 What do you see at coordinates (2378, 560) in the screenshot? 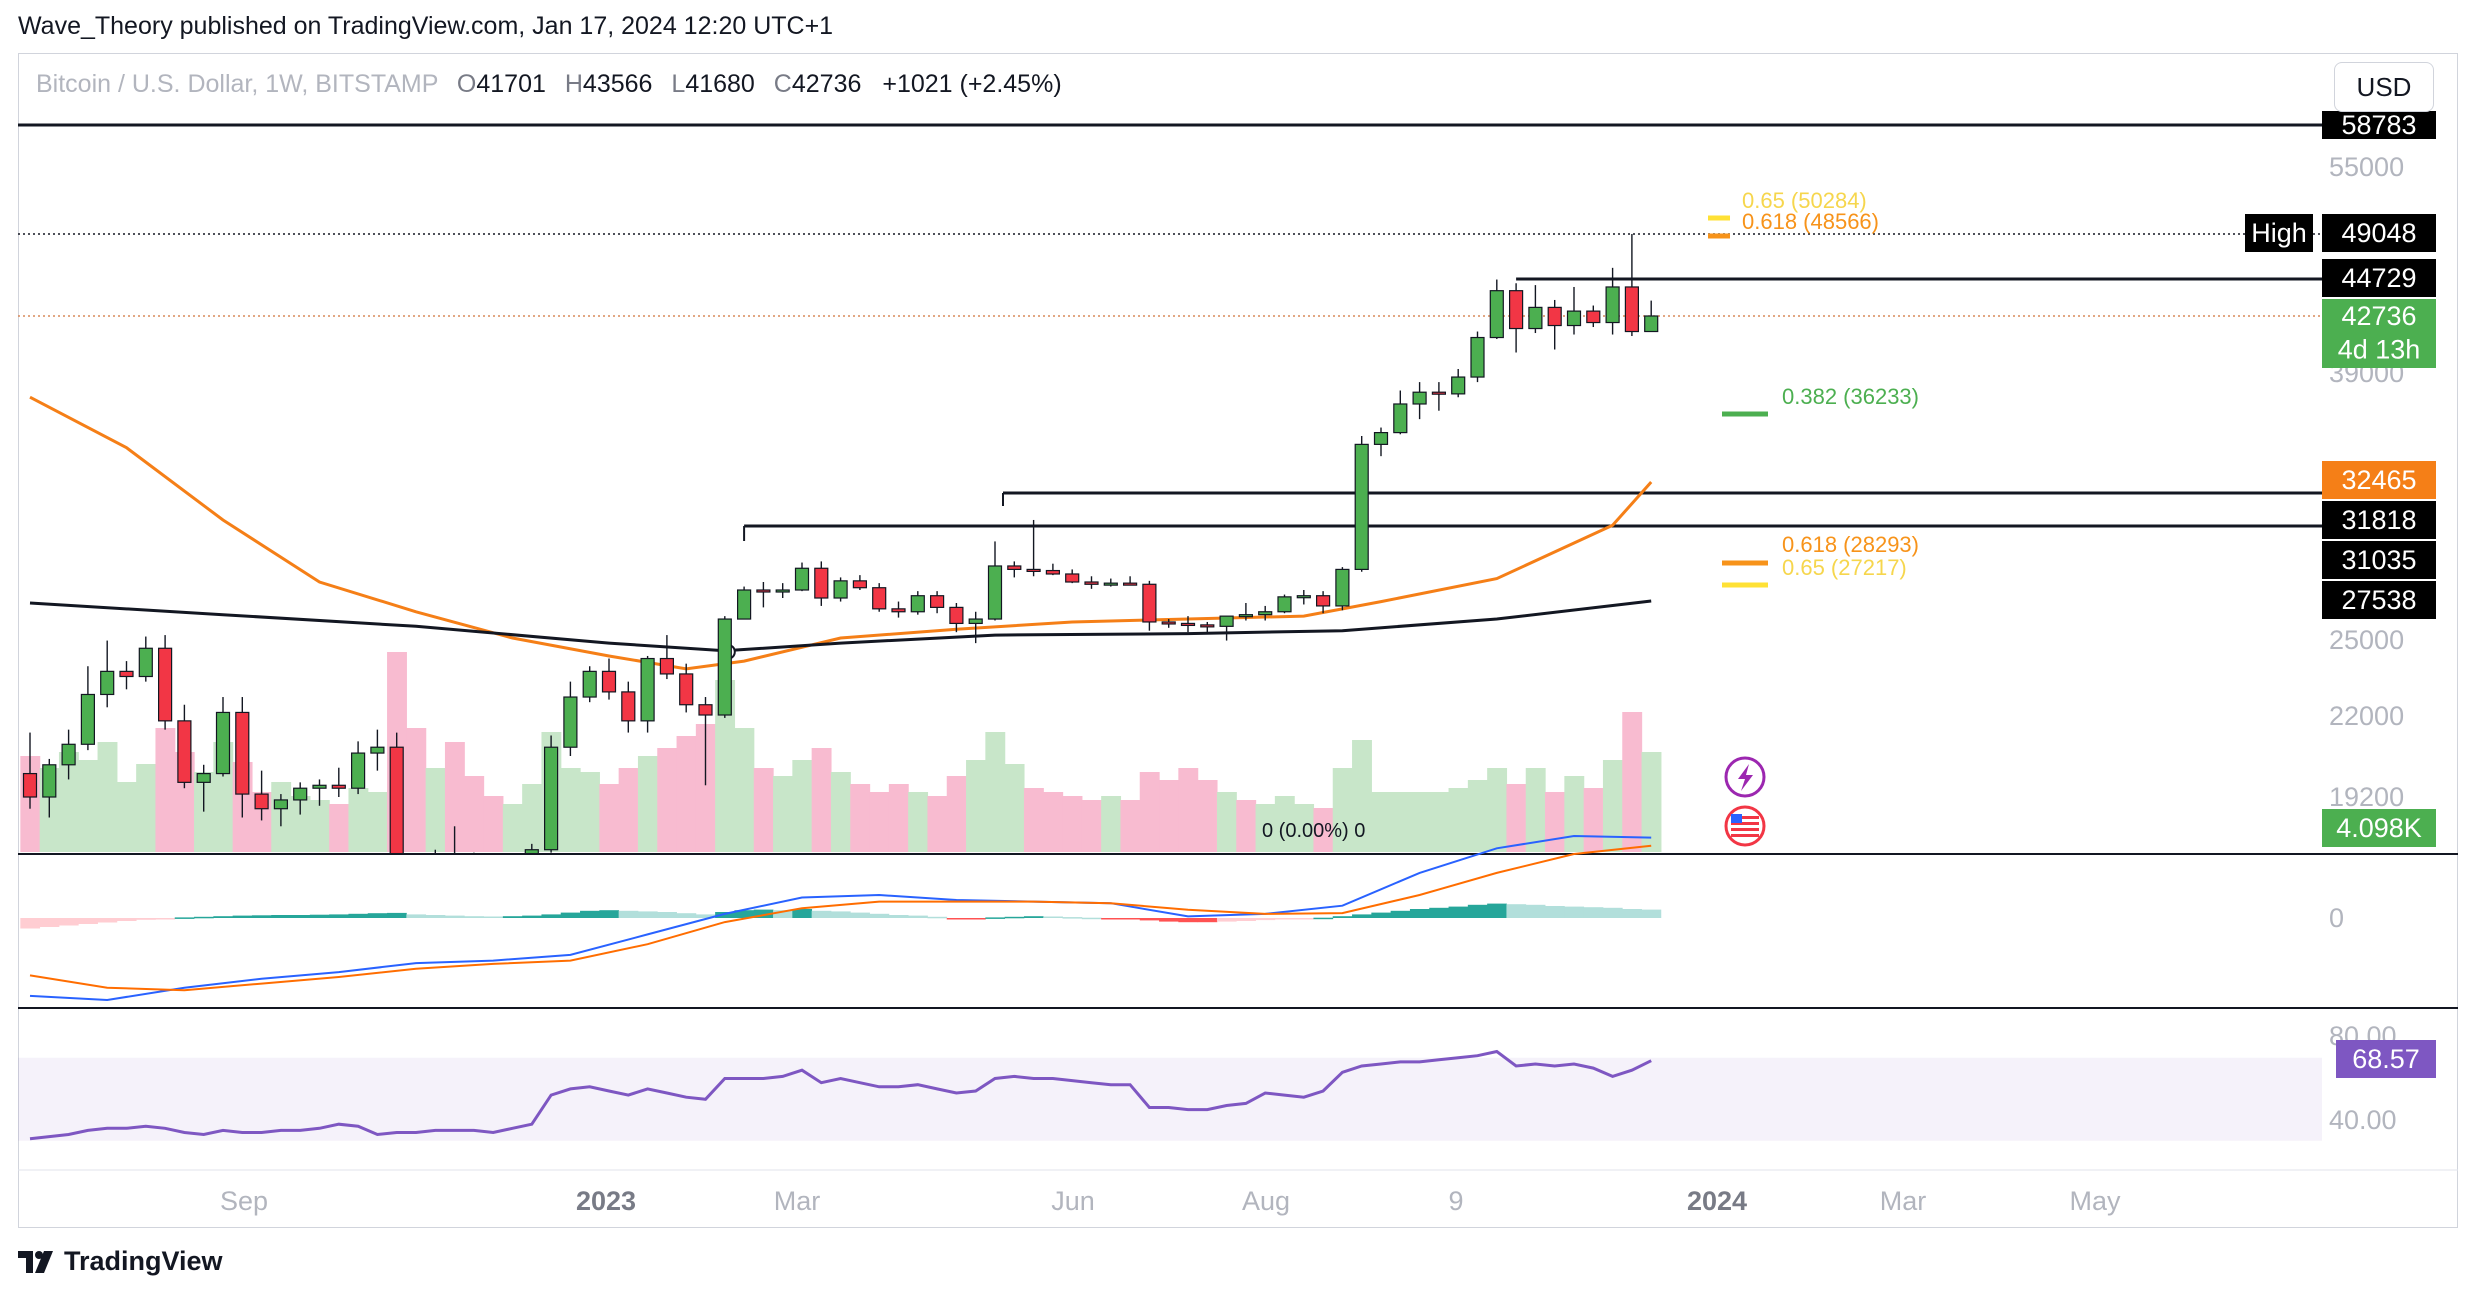
I see `price-label-text: 31035` at bounding box center [2378, 560].